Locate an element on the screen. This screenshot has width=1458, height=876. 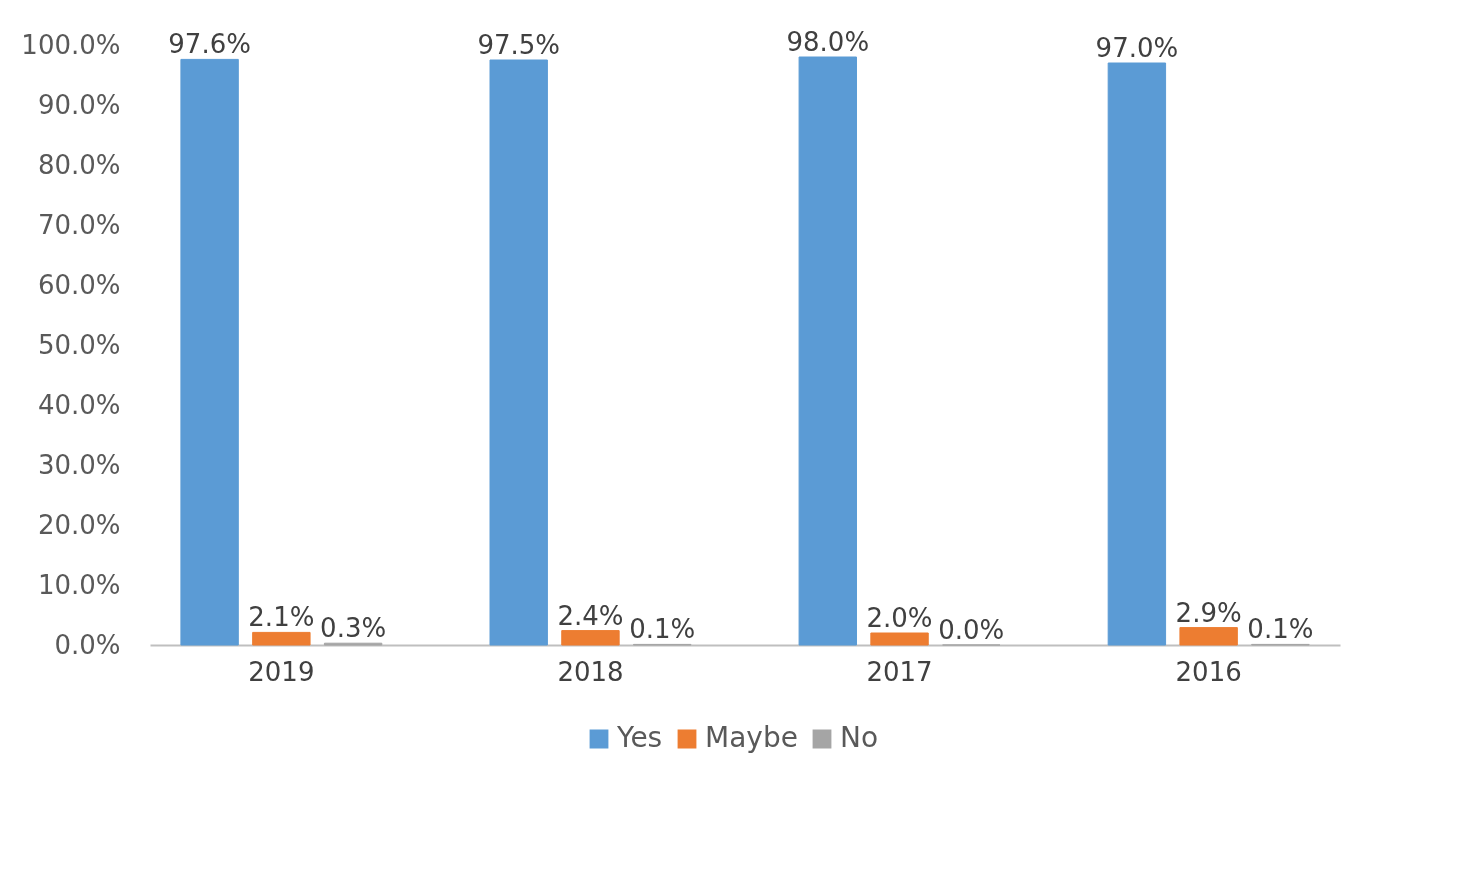
data-label: 97.0% is located at coordinates (1137, 48).